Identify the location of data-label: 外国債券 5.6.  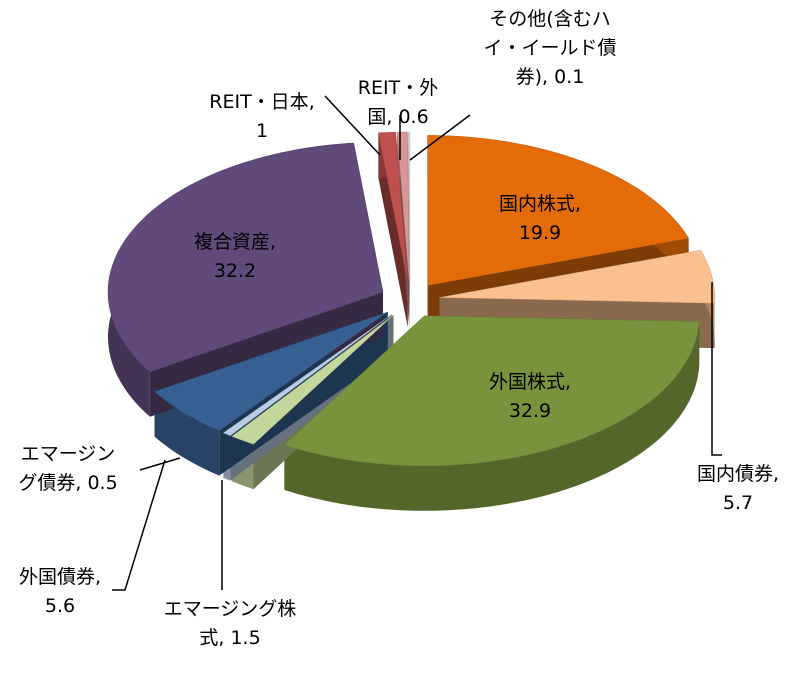
(60, 592).